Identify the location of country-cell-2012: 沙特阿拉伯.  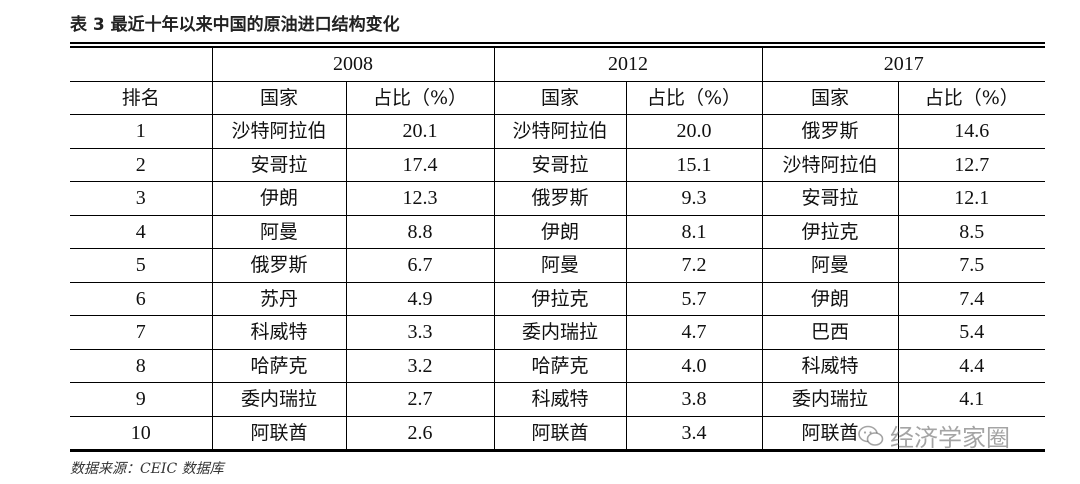
(560, 131).